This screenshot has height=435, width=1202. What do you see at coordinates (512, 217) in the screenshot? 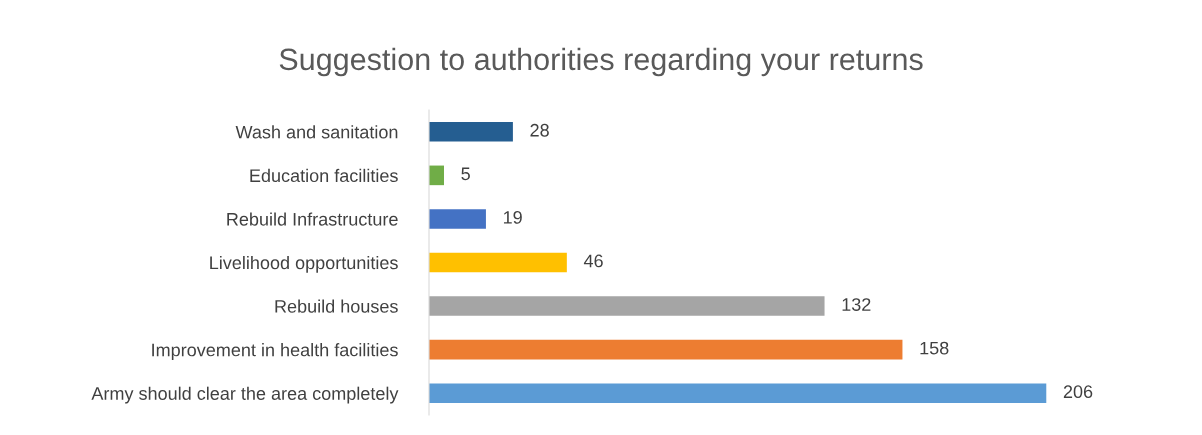
I see `data-label: 19` at bounding box center [512, 217].